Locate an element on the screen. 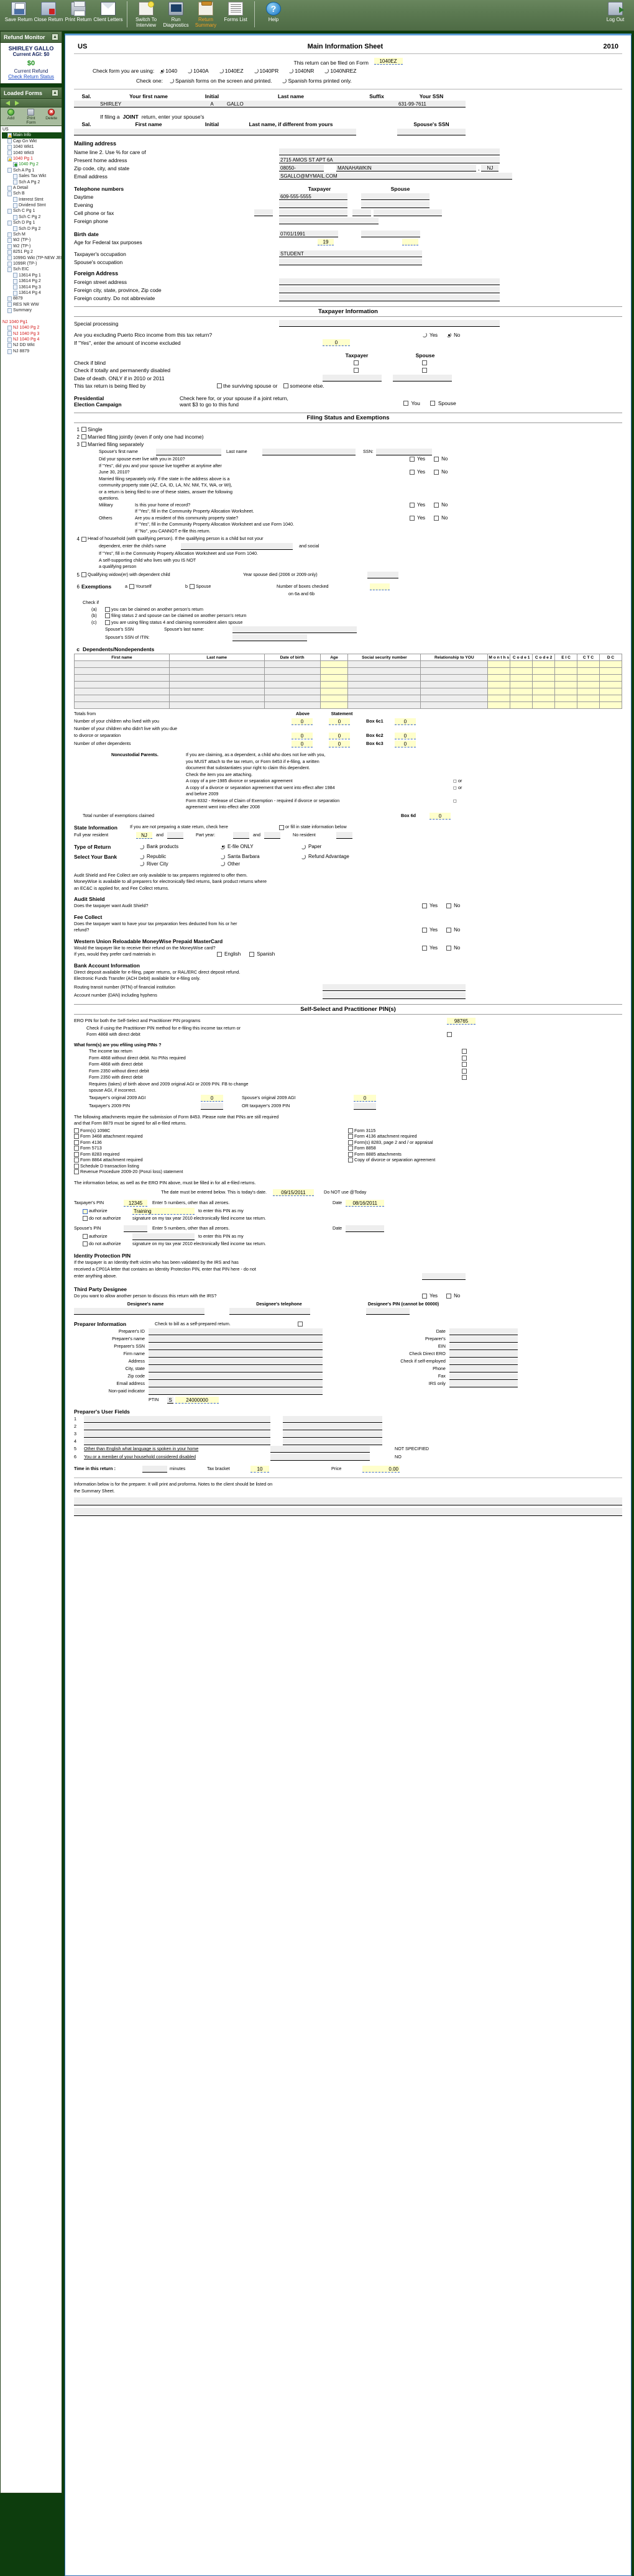  tree-item-sch-m: Sch M is located at coordinates (32, 234).